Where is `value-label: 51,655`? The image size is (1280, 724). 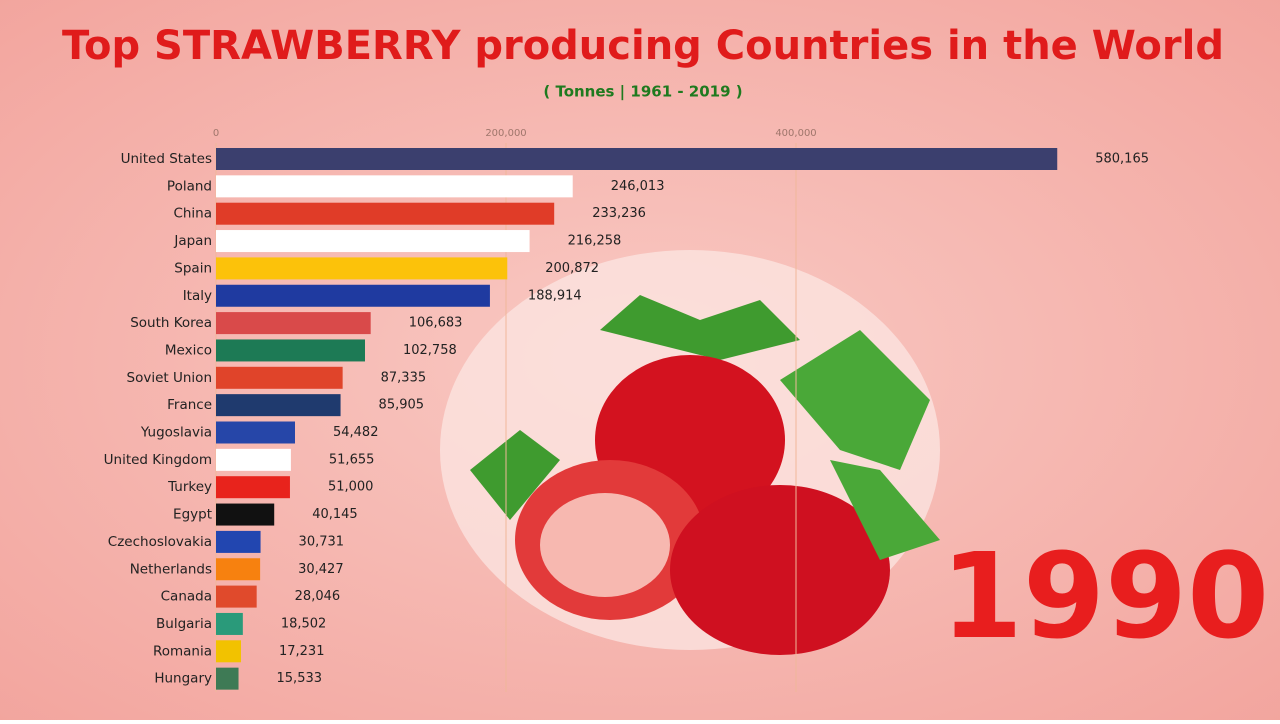
value-label: 51,655 is located at coordinates (352, 459).